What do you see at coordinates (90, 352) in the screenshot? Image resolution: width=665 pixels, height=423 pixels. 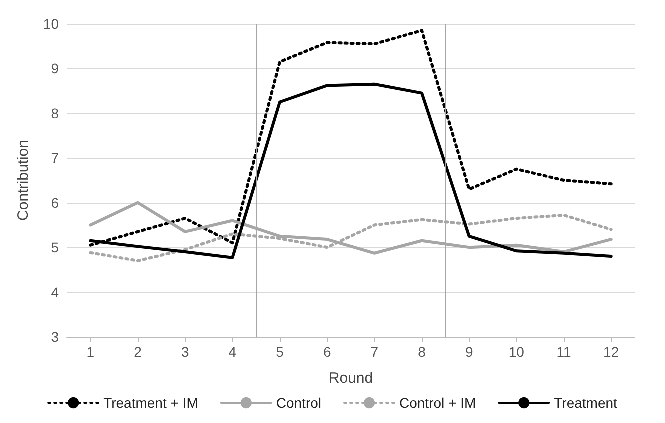 I see `x-tick-label: 1` at bounding box center [90, 352].